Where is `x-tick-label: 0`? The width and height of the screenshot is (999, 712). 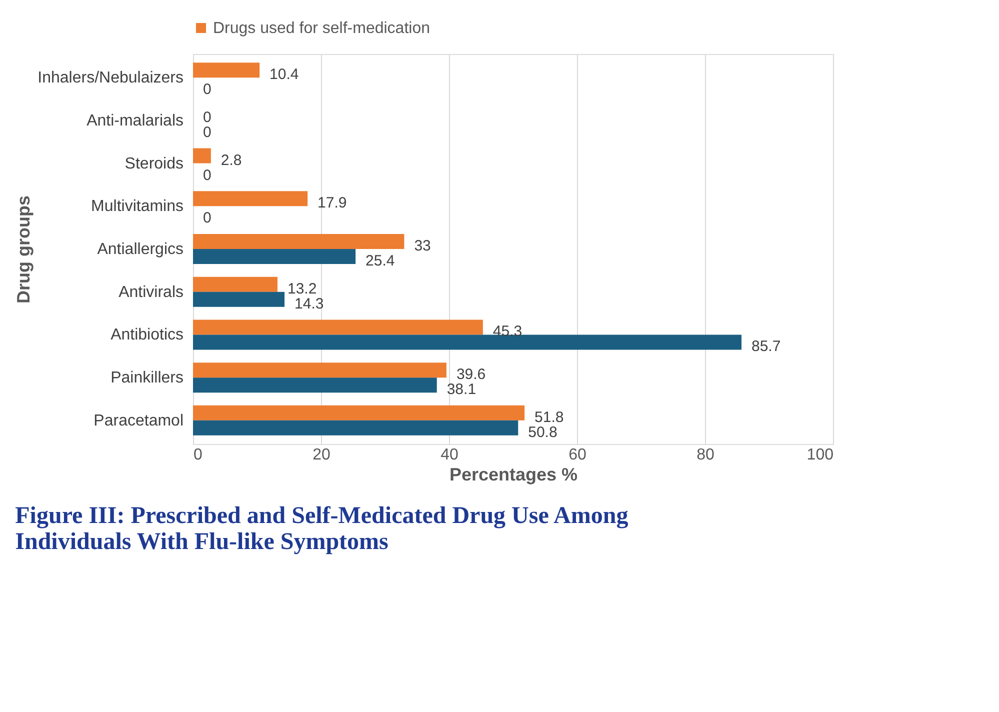
x-tick-label: 0 is located at coordinates (198, 455).